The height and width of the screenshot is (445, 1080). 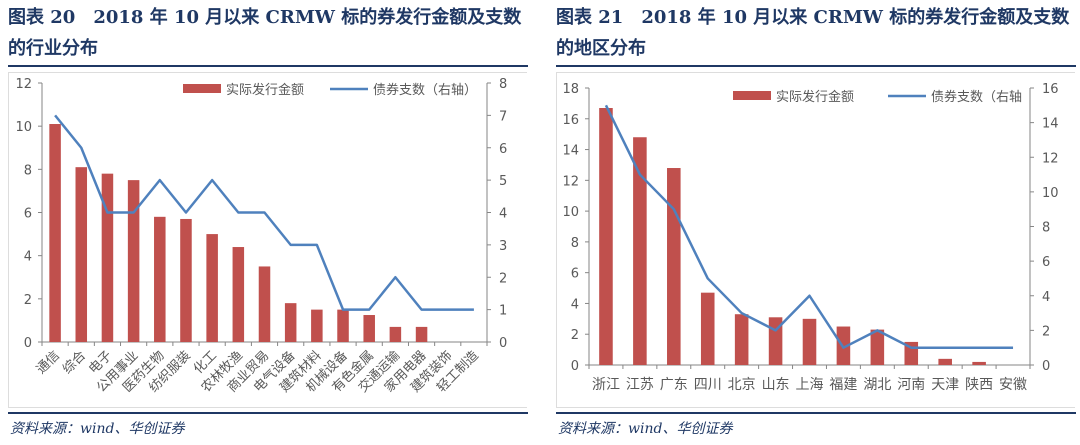 I want to click on bar-天津, so click(x=945, y=361).